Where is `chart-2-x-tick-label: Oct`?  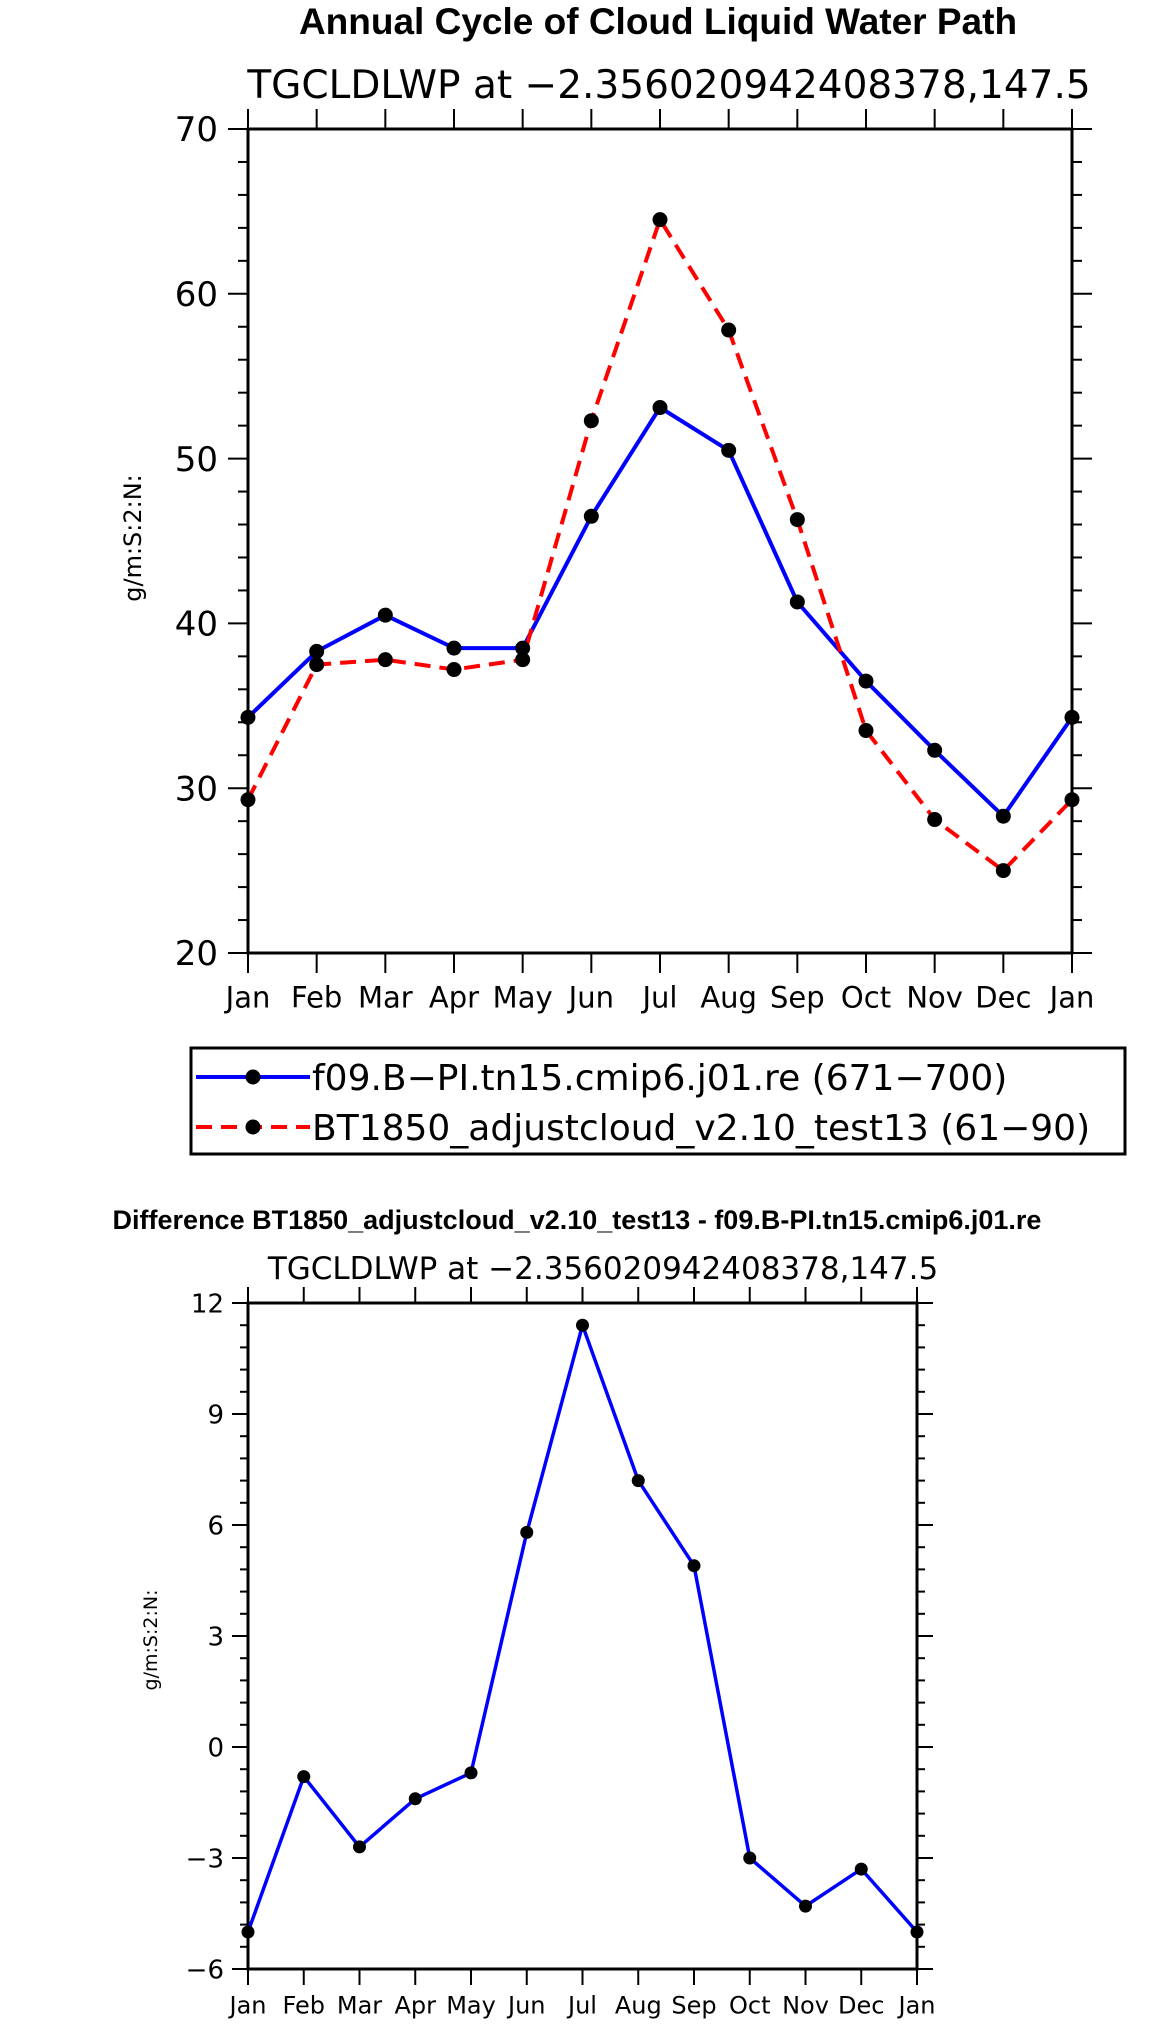 chart-2-x-tick-label: Oct is located at coordinates (750, 2005).